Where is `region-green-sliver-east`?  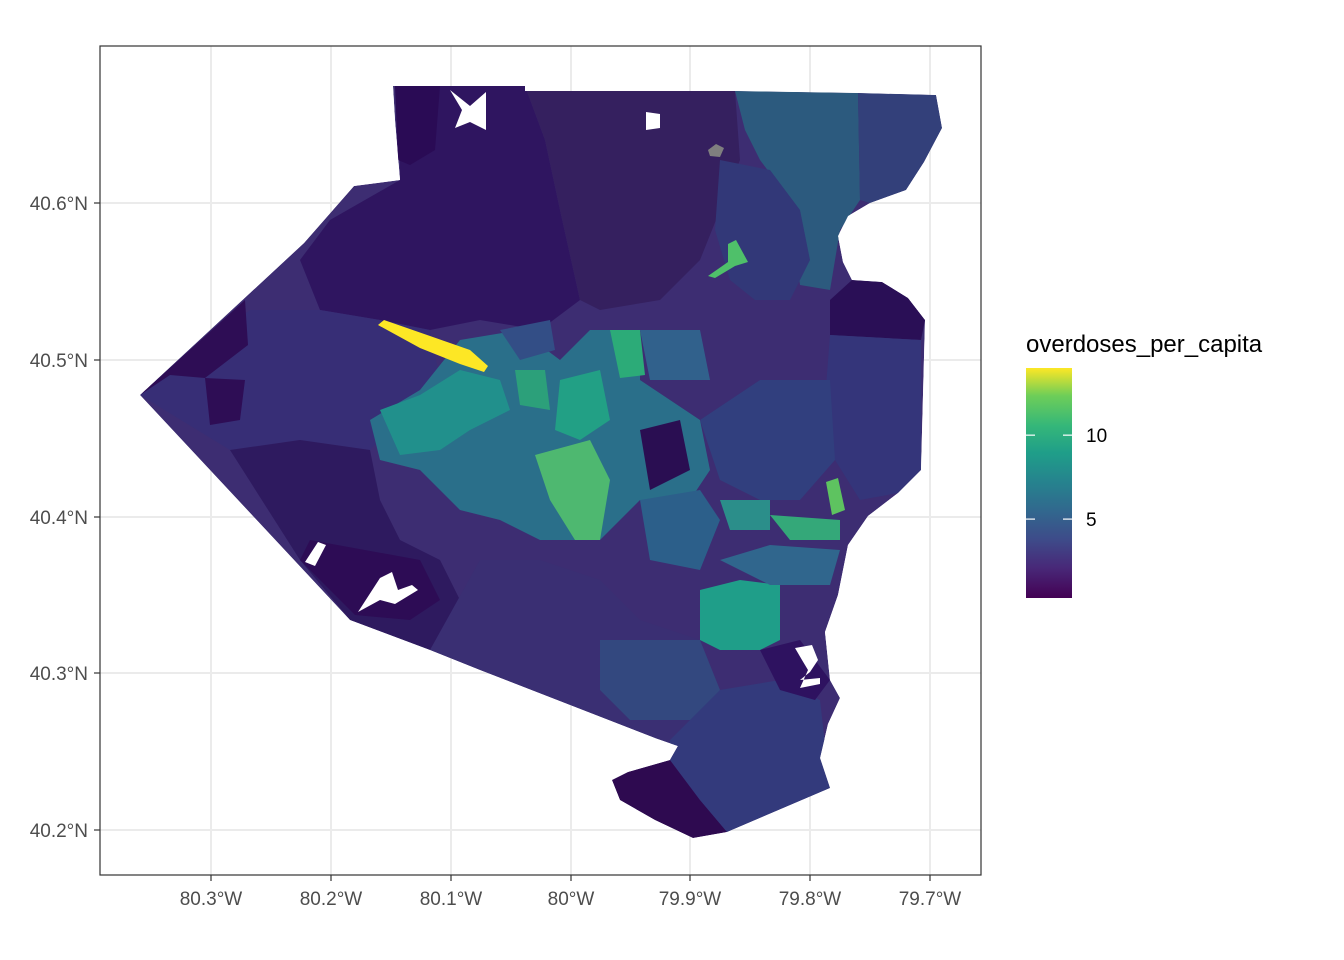 region-green-sliver-east is located at coordinates (835, 496).